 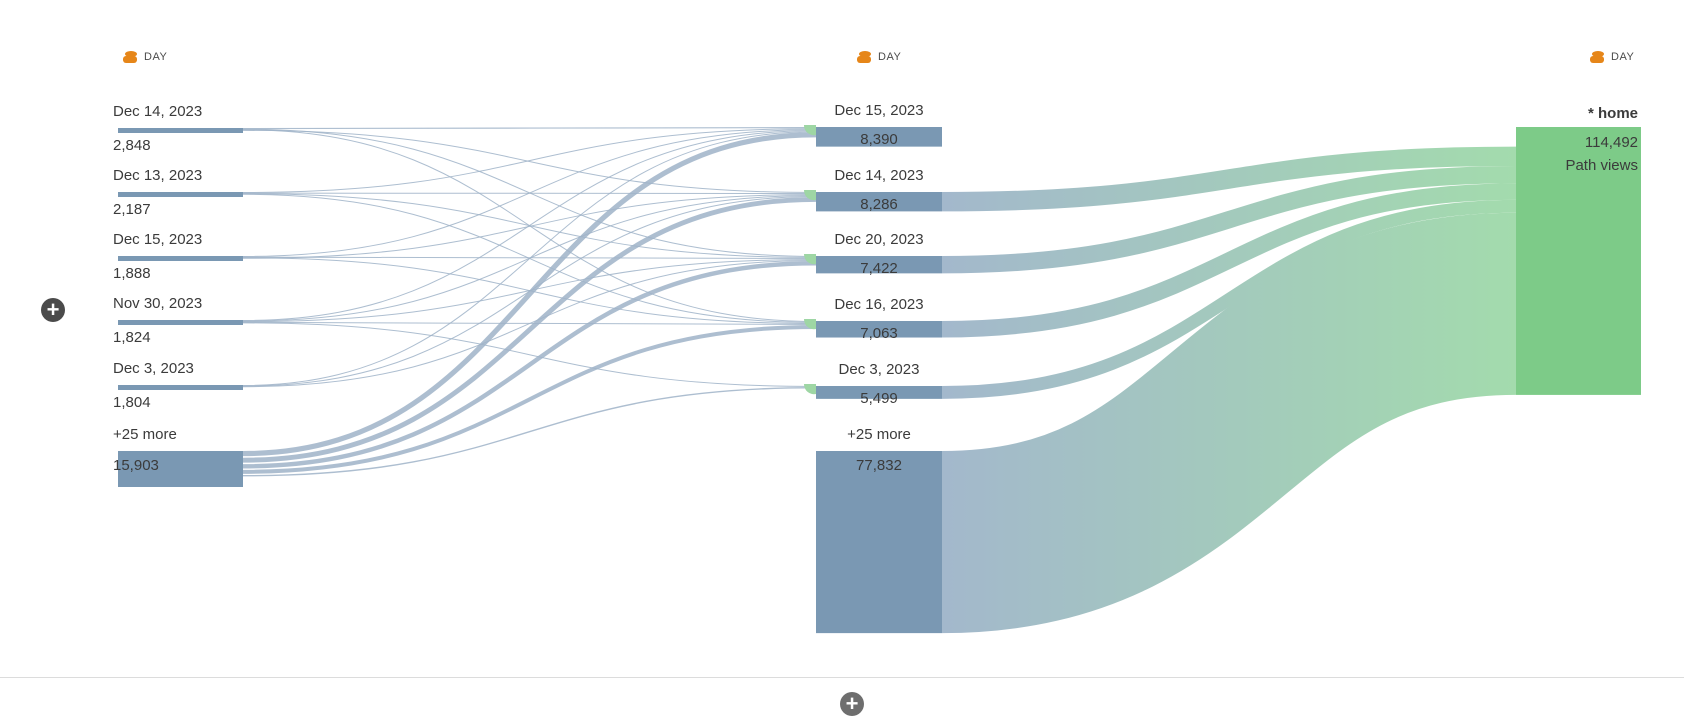 What do you see at coordinates (879, 369) in the screenshot?
I see `step-node-label: Dec 3, 2023` at bounding box center [879, 369].